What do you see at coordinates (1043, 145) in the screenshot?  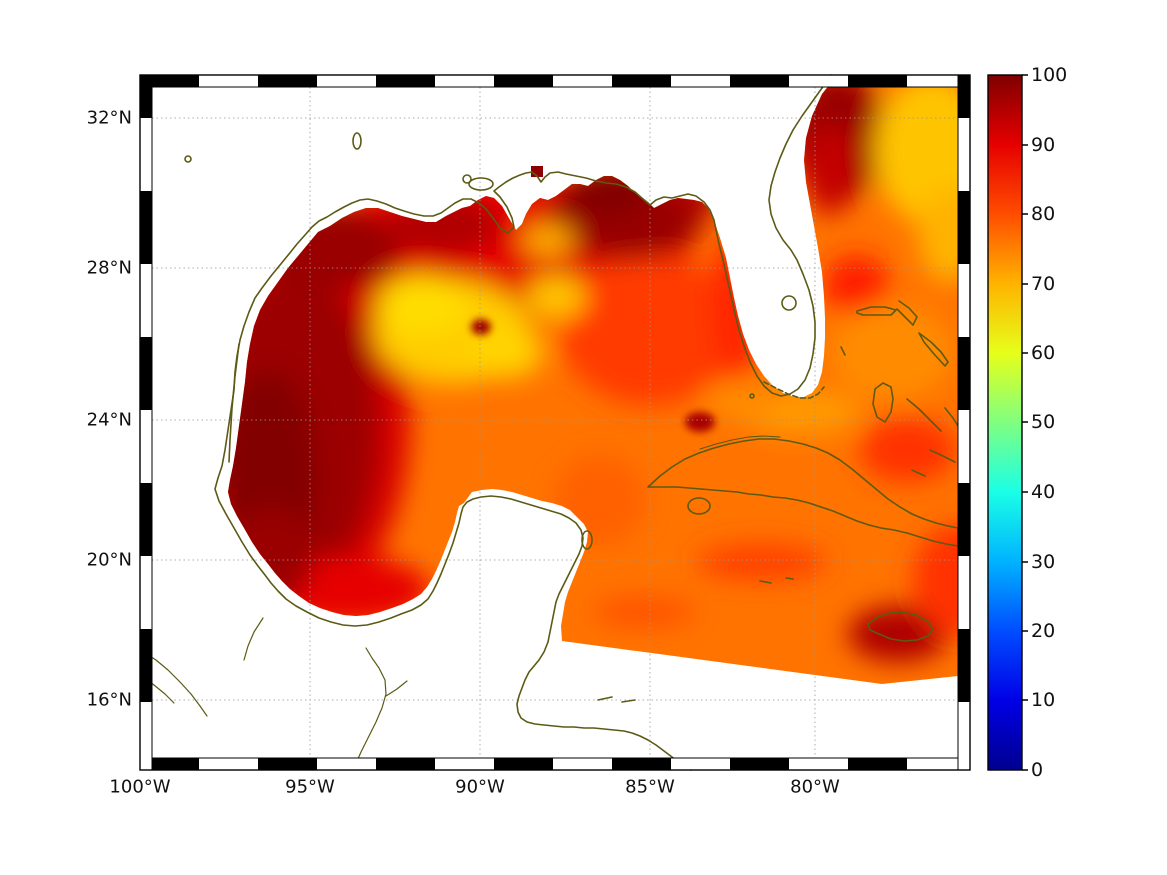 I see `colorbar-tick-label: 90` at bounding box center [1043, 145].